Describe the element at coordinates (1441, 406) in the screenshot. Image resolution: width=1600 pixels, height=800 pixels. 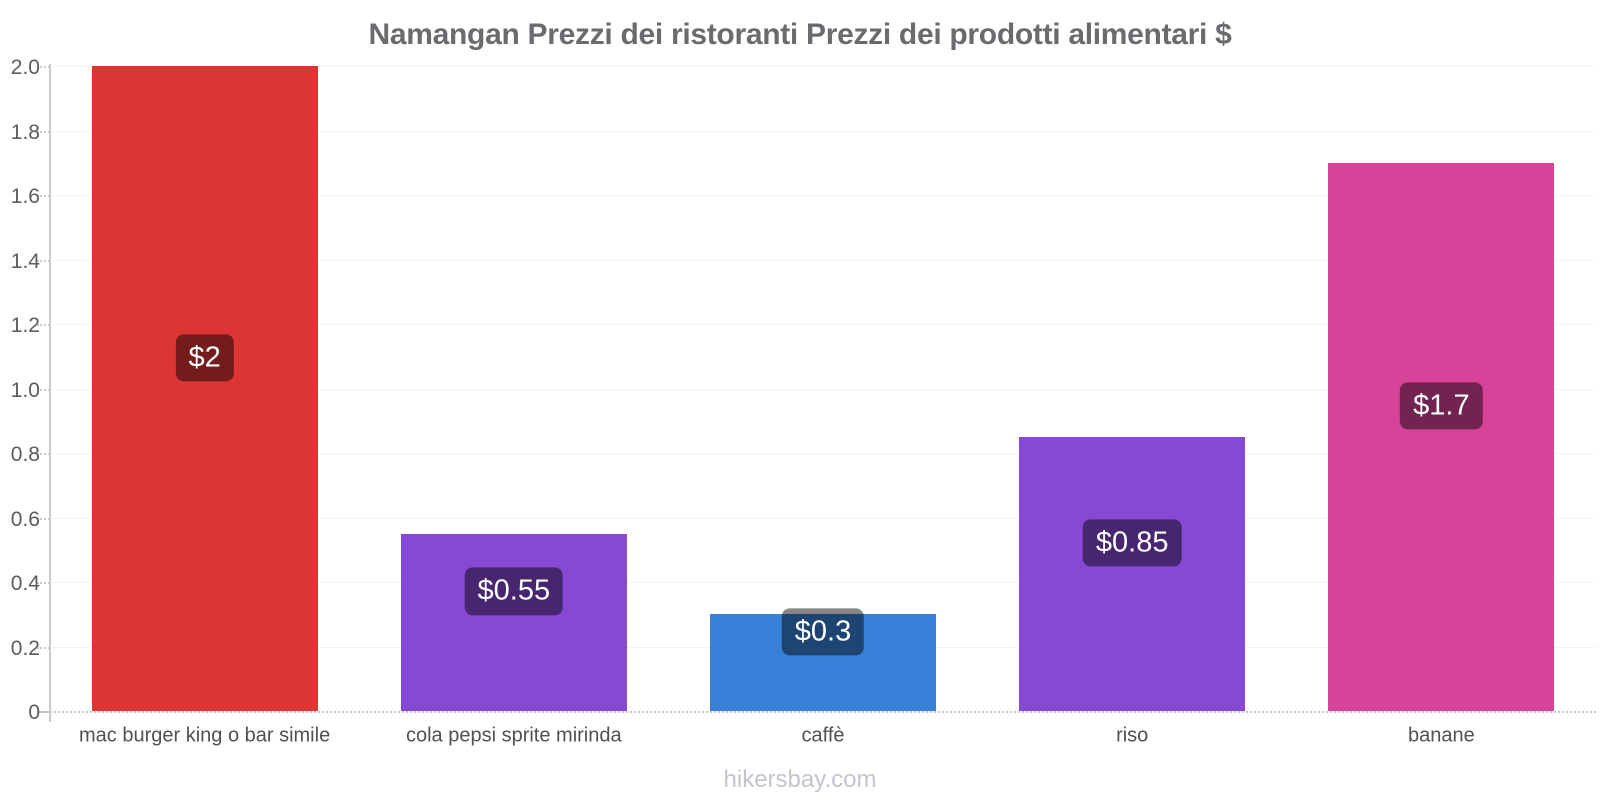
I see `bar-value-label: $1.7` at that location.